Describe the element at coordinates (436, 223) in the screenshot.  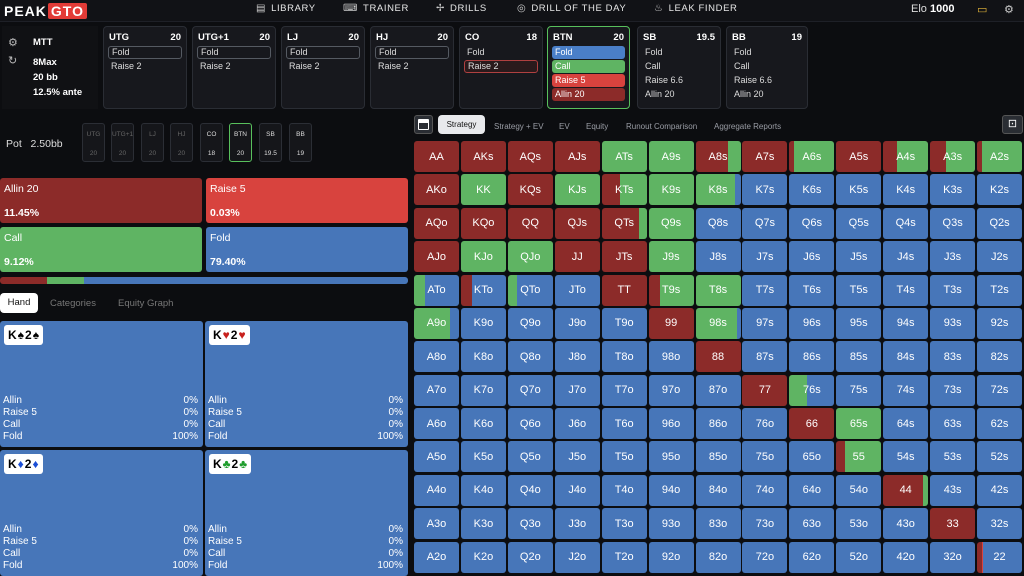
I see `hand-cell: AQo` at that location.